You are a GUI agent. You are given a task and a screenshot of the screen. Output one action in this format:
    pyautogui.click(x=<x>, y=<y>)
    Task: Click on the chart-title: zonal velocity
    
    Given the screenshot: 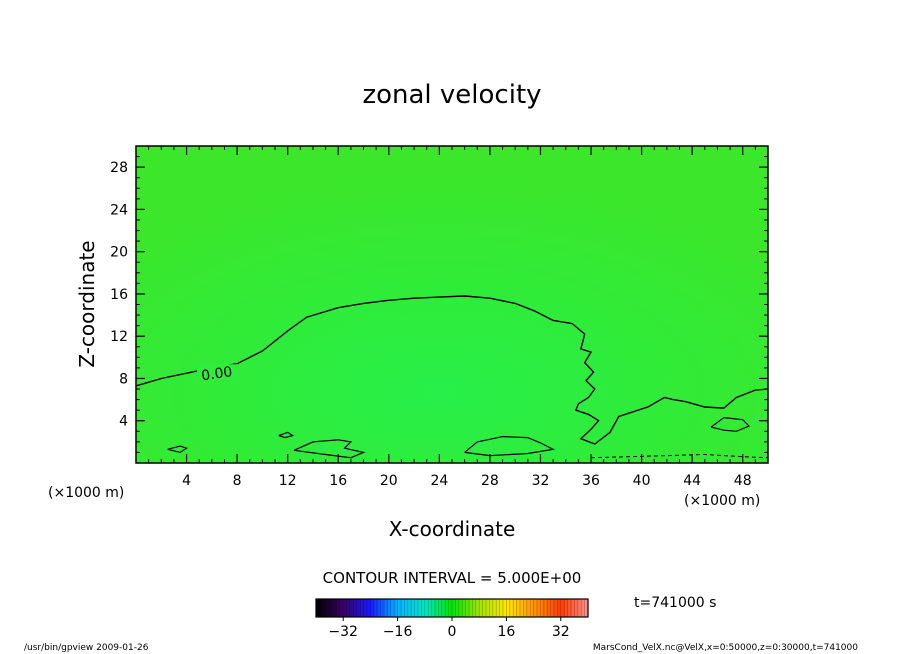 What is the action you would take?
    pyautogui.click(x=451, y=95)
    